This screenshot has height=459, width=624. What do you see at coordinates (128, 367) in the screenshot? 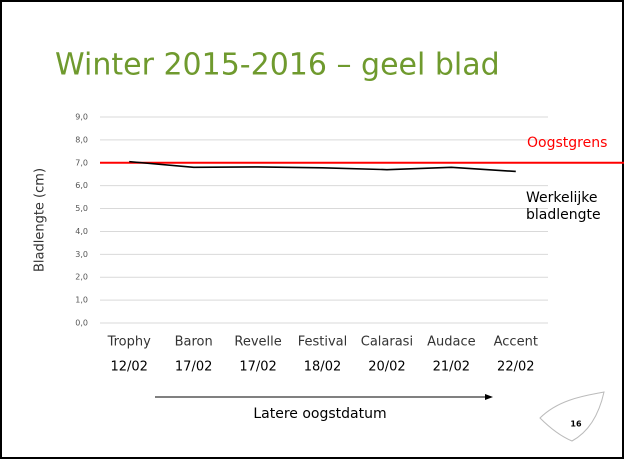
I see `x-date-label: 12/02` at bounding box center [128, 367].